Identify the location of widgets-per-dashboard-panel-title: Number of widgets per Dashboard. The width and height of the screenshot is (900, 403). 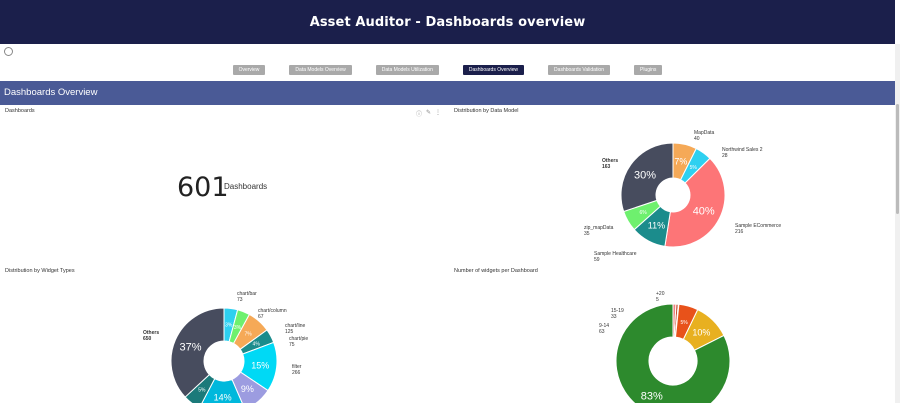
(496, 271).